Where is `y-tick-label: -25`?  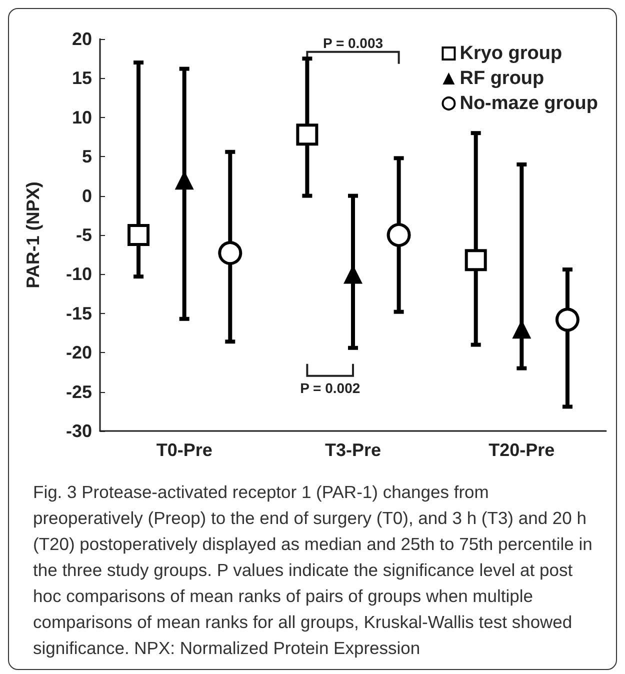
y-tick-label: -25 is located at coordinates (79, 392).